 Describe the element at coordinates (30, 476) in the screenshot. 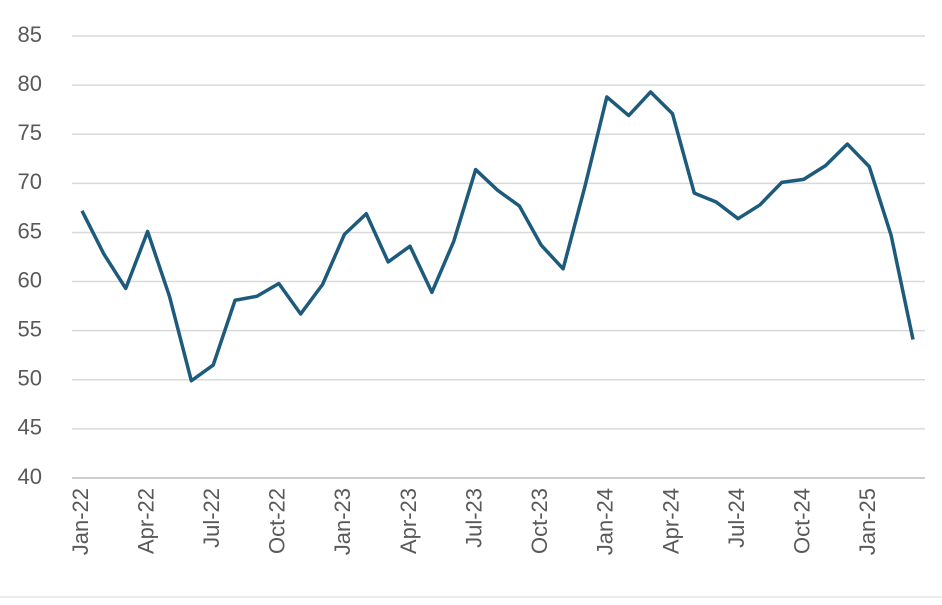

I see `y-tick-label: 40` at that location.